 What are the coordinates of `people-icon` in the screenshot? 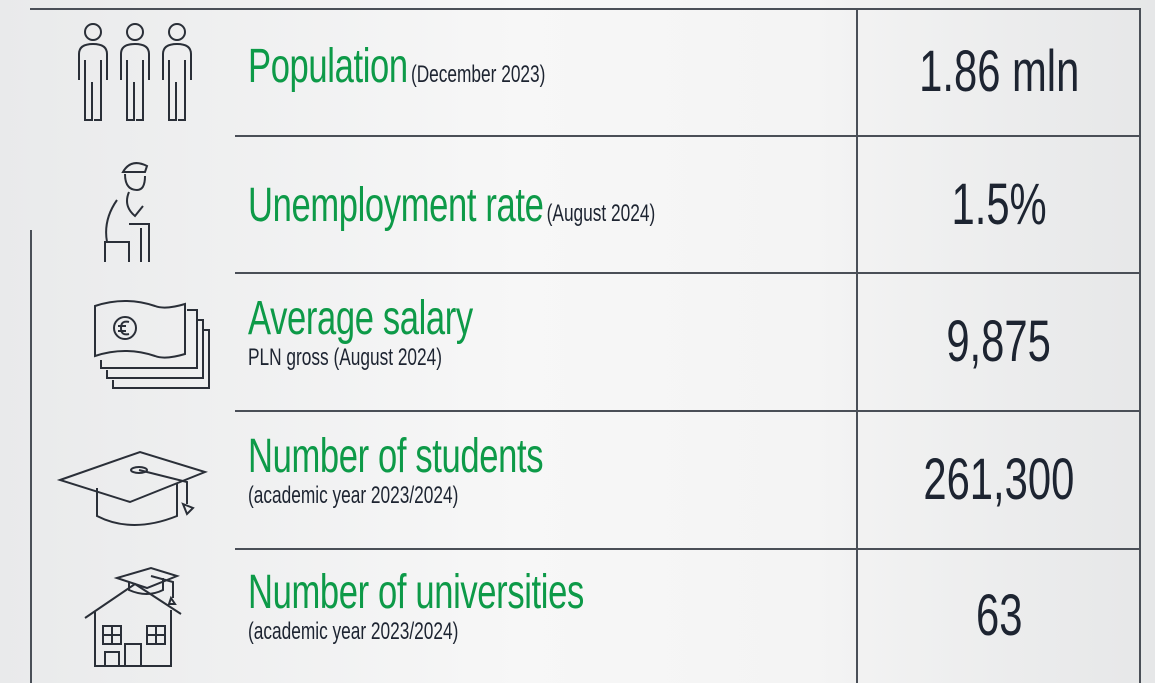 It's located at (135, 72).